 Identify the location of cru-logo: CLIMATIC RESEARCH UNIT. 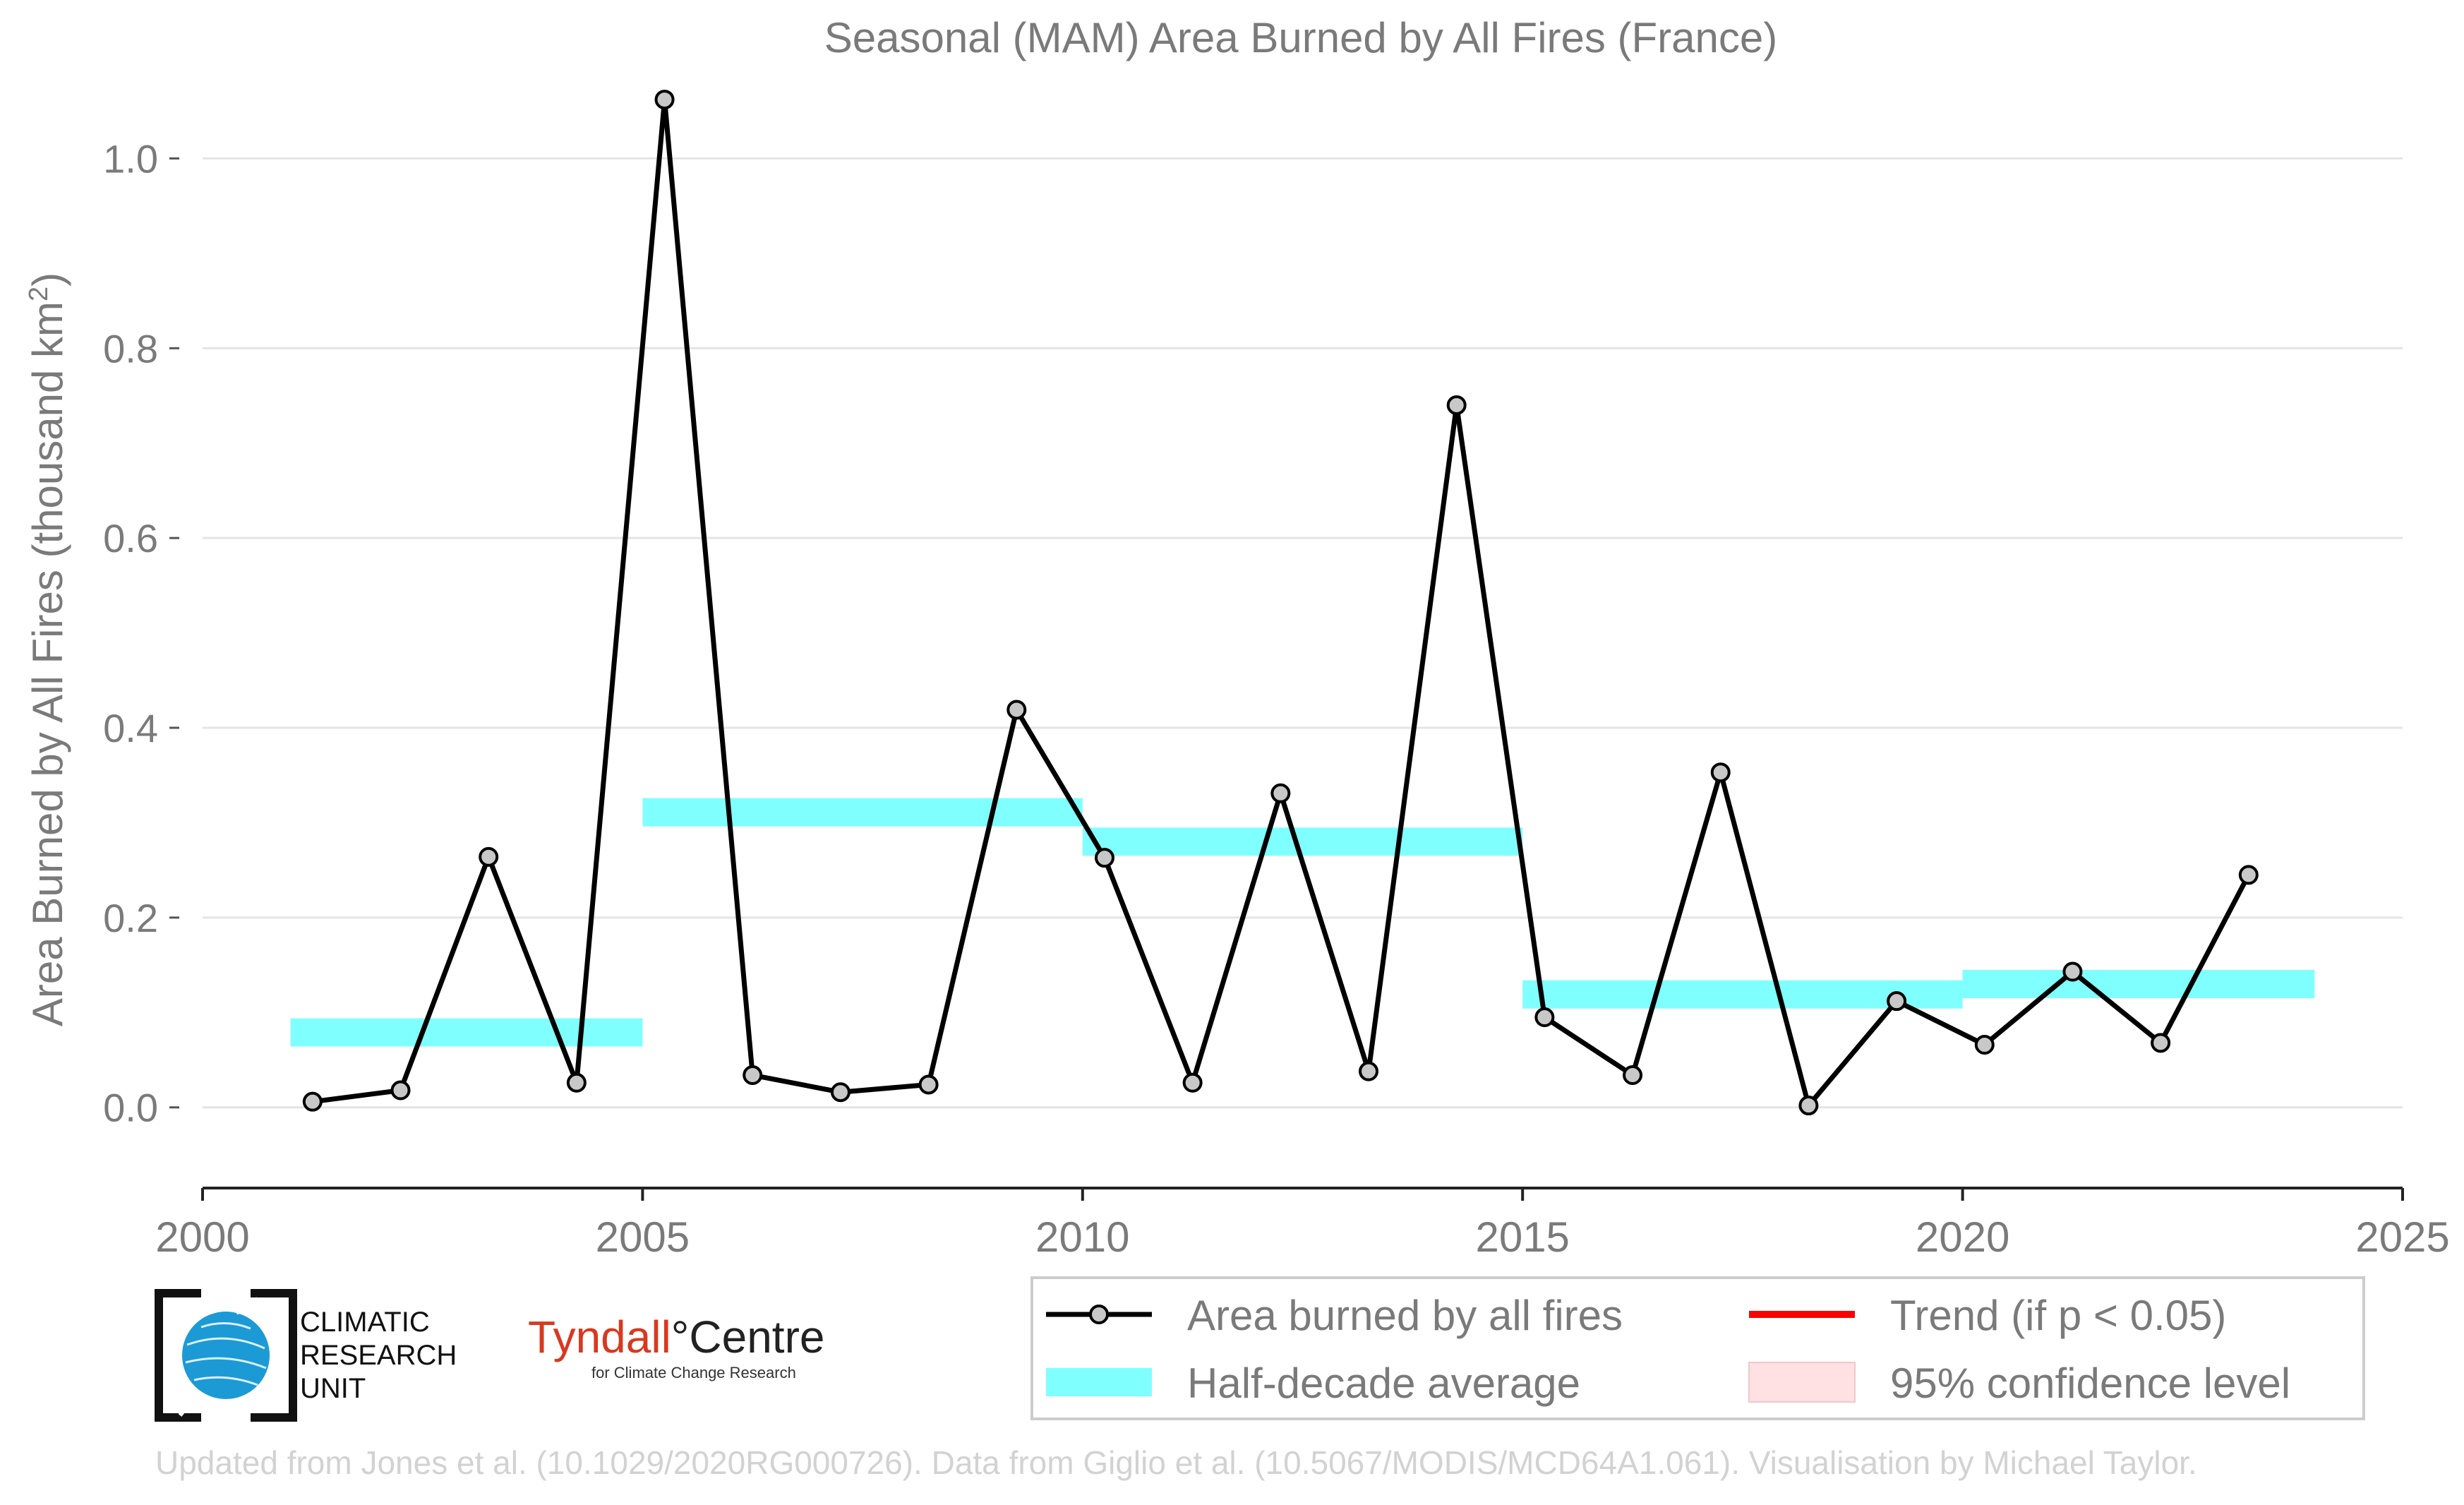
(406, 1355).